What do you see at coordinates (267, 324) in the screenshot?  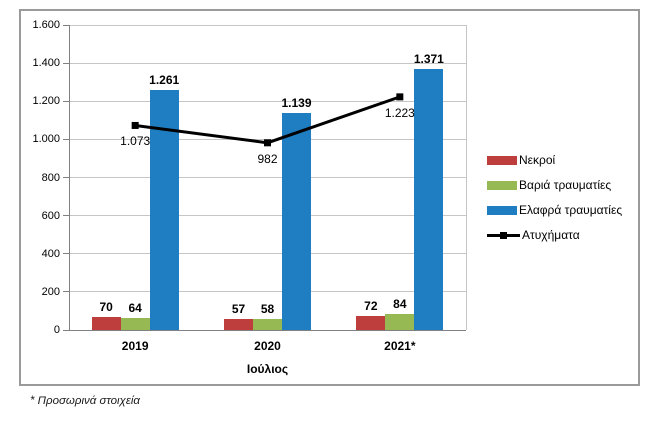 I see `bar-severely-injured-2020` at bounding box center [267, 324].